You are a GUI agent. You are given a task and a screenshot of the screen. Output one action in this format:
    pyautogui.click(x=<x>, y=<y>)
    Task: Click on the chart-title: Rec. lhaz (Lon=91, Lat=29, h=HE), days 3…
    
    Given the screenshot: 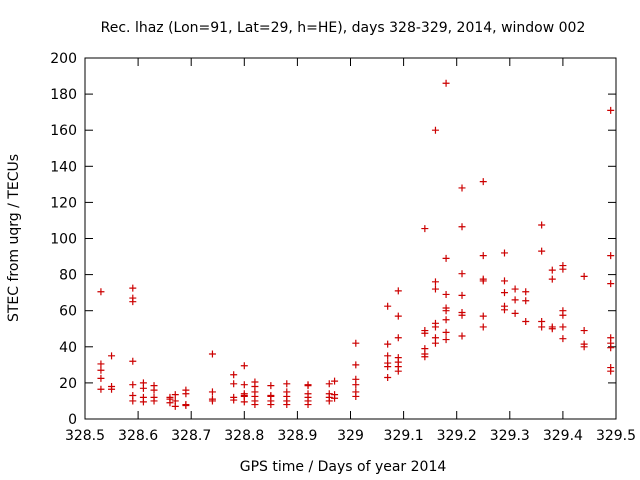 What is the action you would take?
    pyautogui.click(x=343, y=28)
    